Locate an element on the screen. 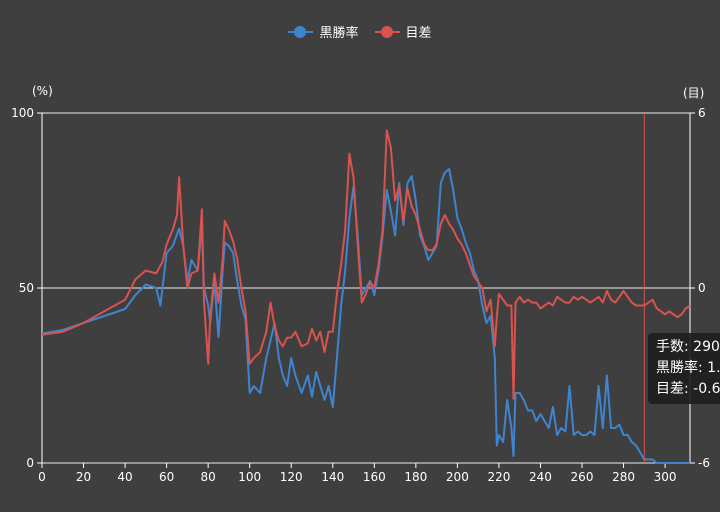 The image size is (720, 512). x-tick-label: 100 is located at coordinates (249, 477).